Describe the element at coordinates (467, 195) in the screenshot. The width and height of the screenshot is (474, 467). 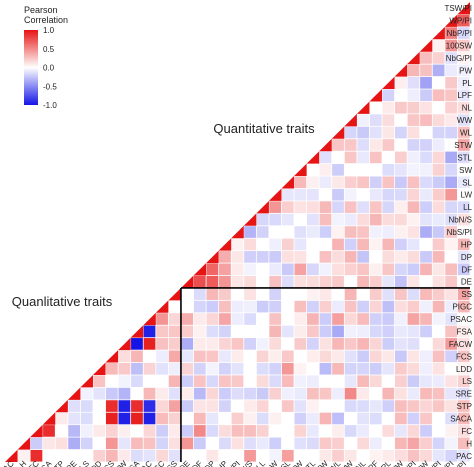
I see `row-label: LW` at that location.